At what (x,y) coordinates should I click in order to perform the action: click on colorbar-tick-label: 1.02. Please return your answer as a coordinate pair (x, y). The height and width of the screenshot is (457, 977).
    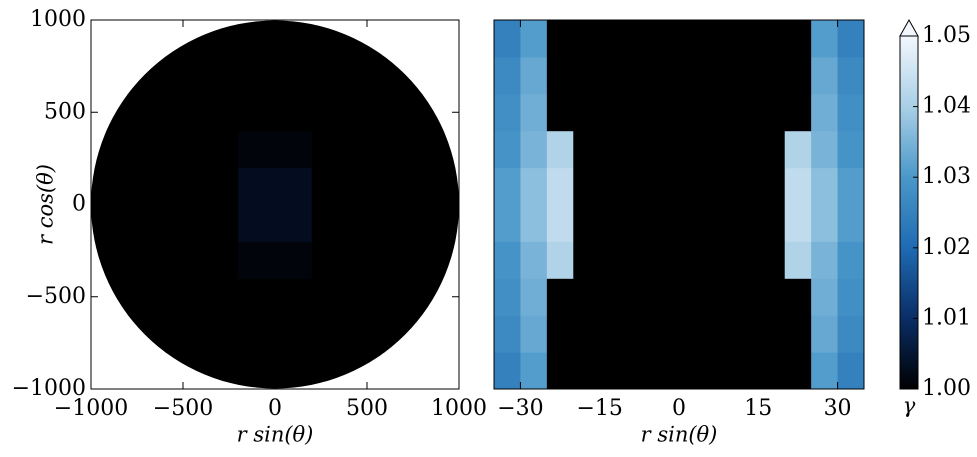
    Looking at the image, I should click on (946, 247).